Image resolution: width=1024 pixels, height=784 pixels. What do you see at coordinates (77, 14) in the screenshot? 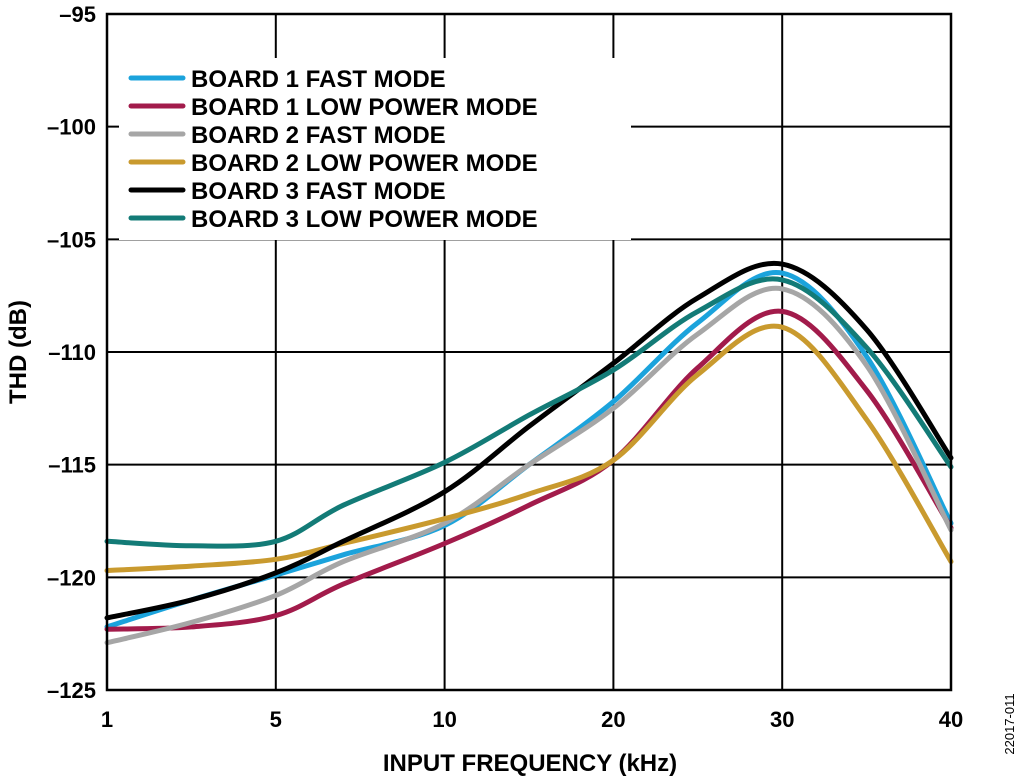
I see `y-tick-label: –95` at bounding box center [77, 14].